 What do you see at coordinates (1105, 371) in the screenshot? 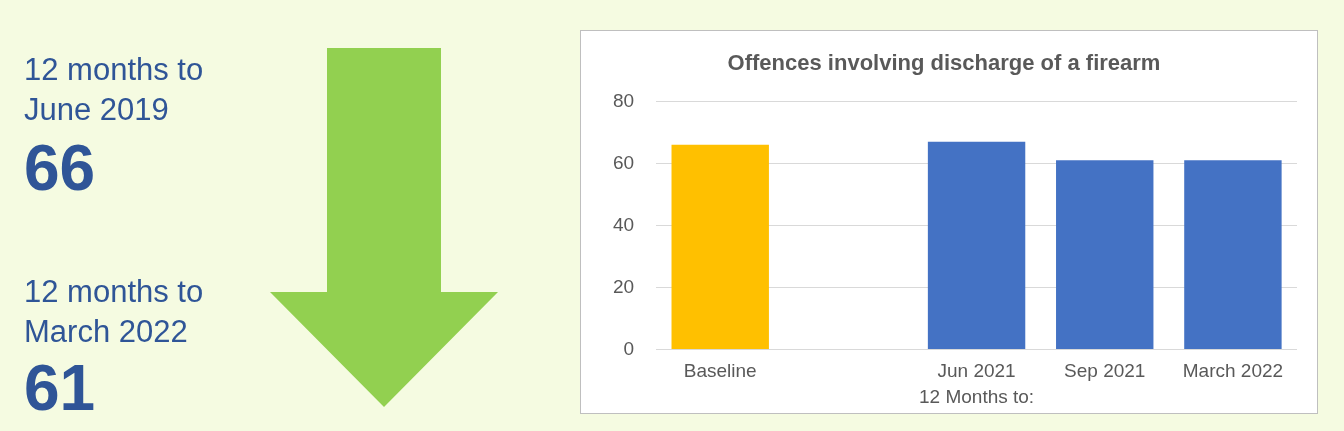
I see `x-tick-label: Sep 2021` at bounding box center [1105, 371].